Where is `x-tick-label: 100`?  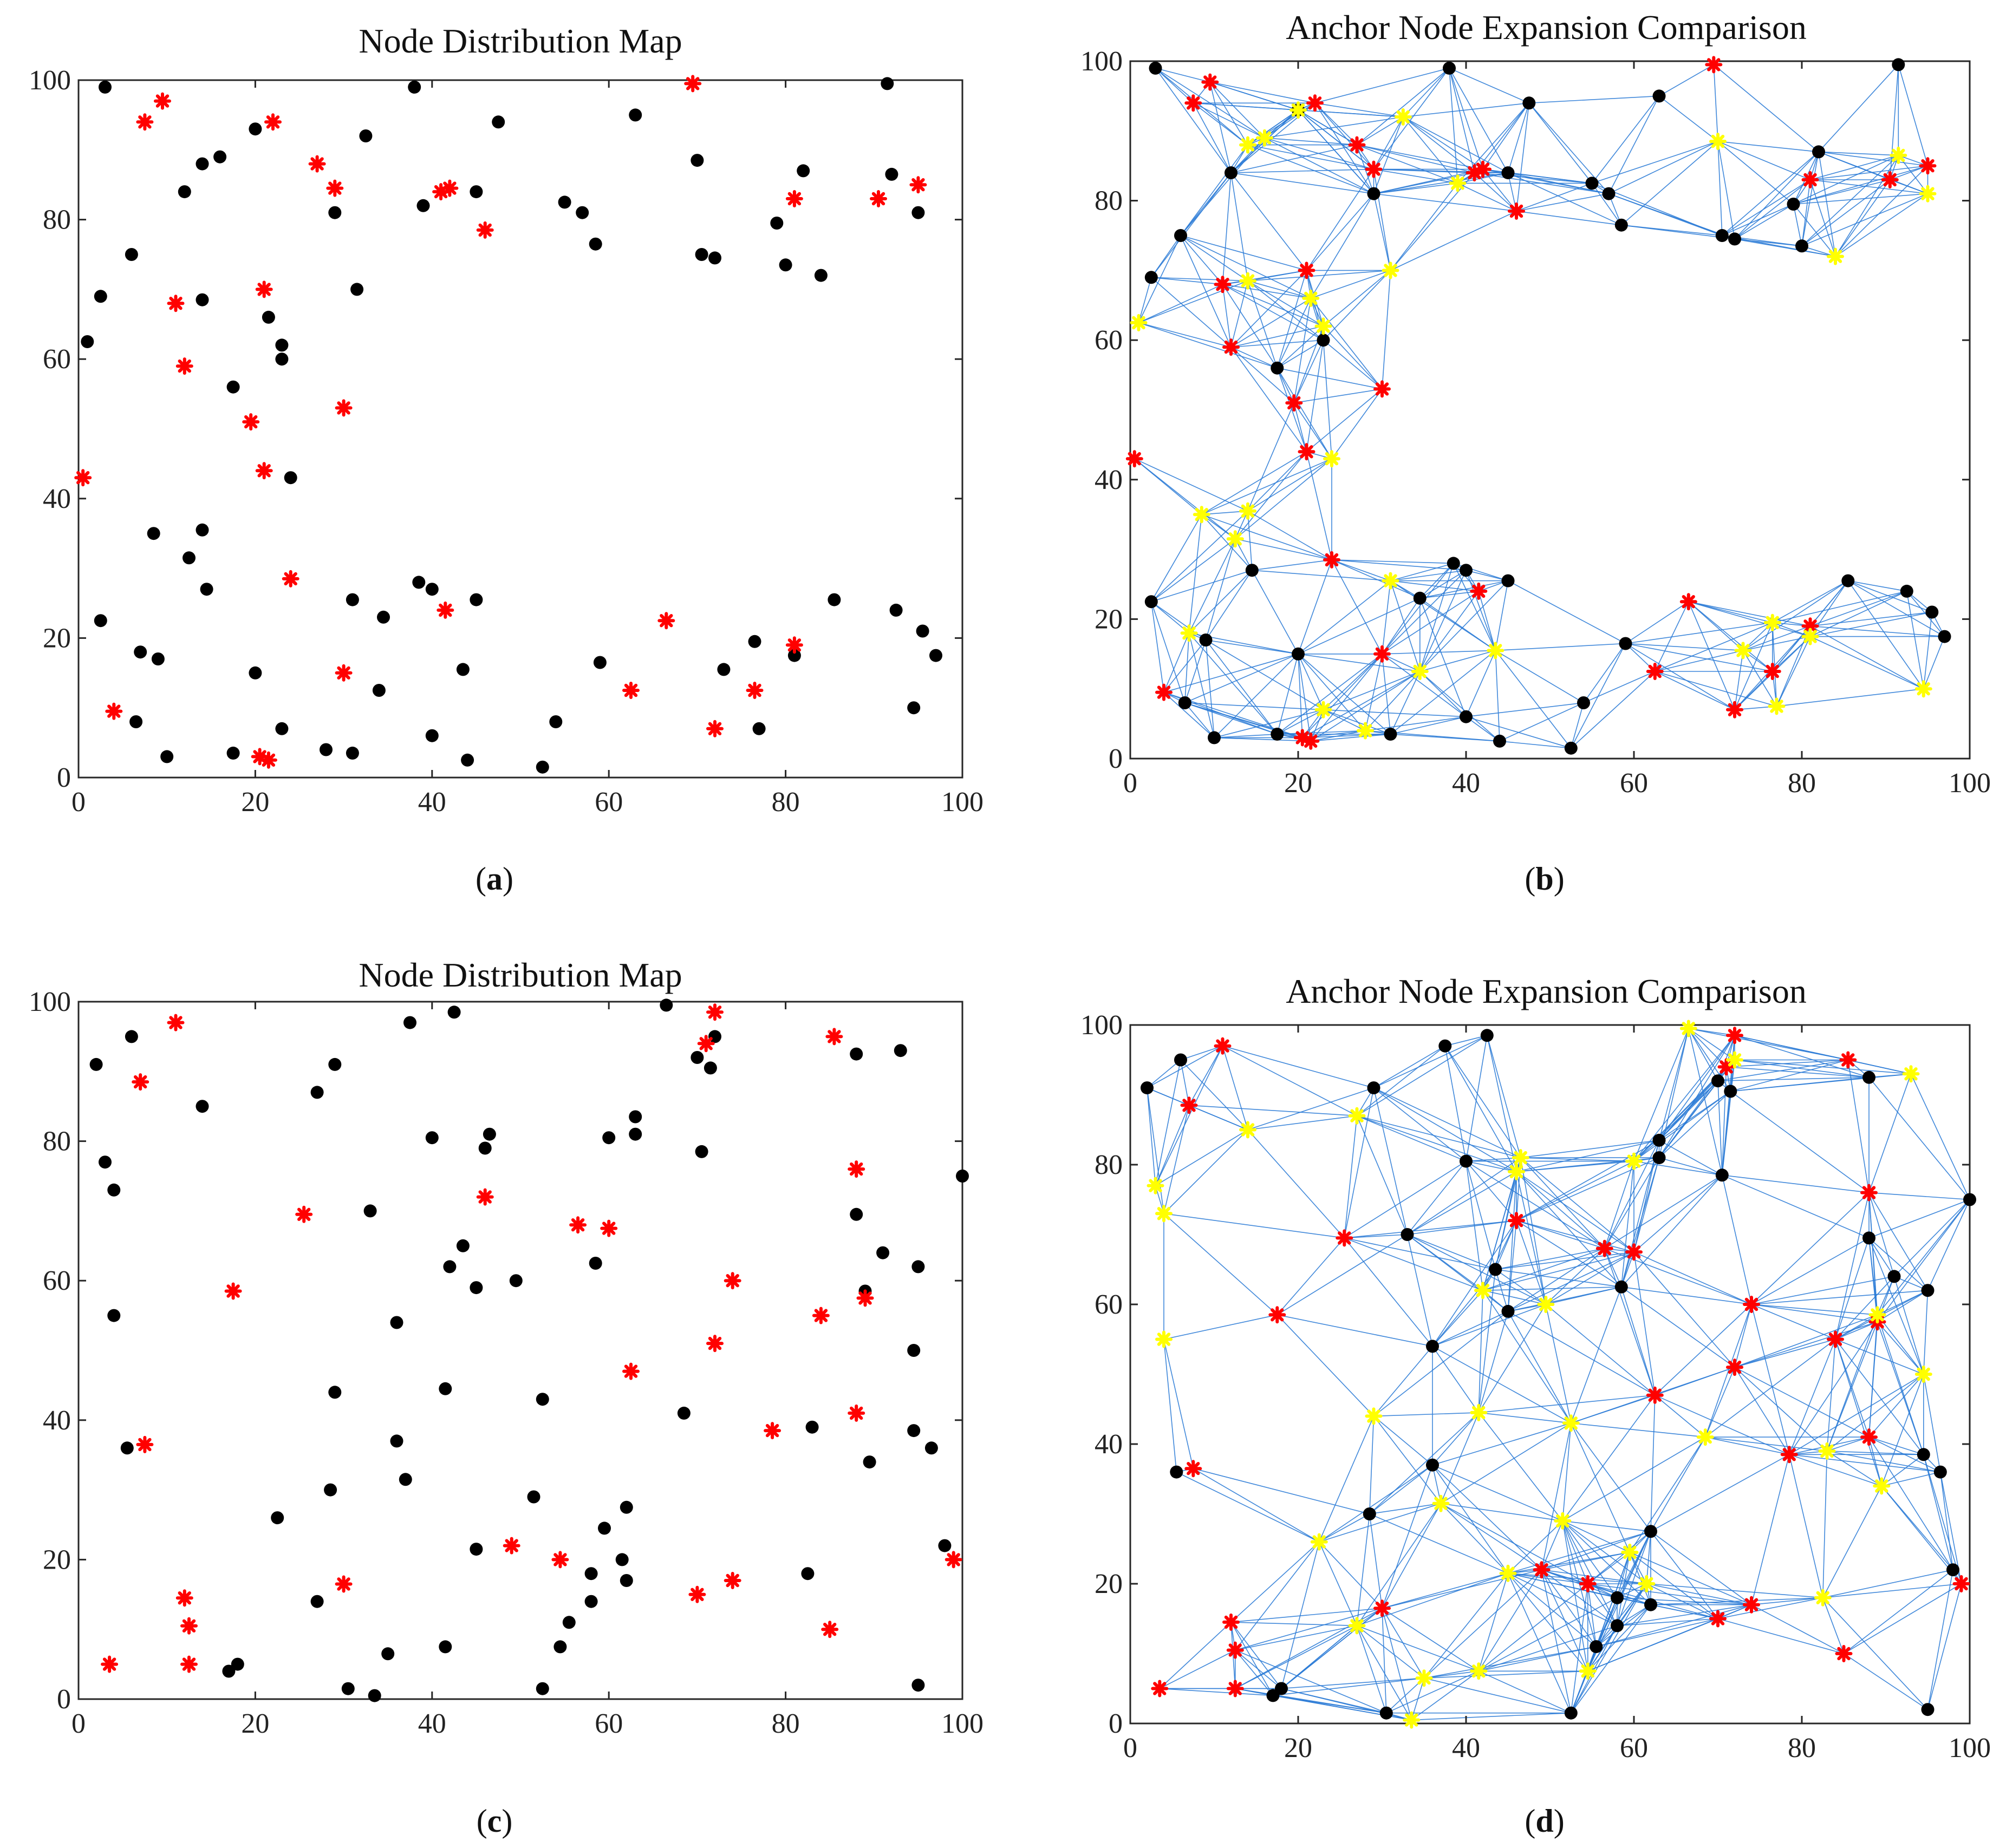 x-tick-label: 100 is located at coordinates (963, 802).